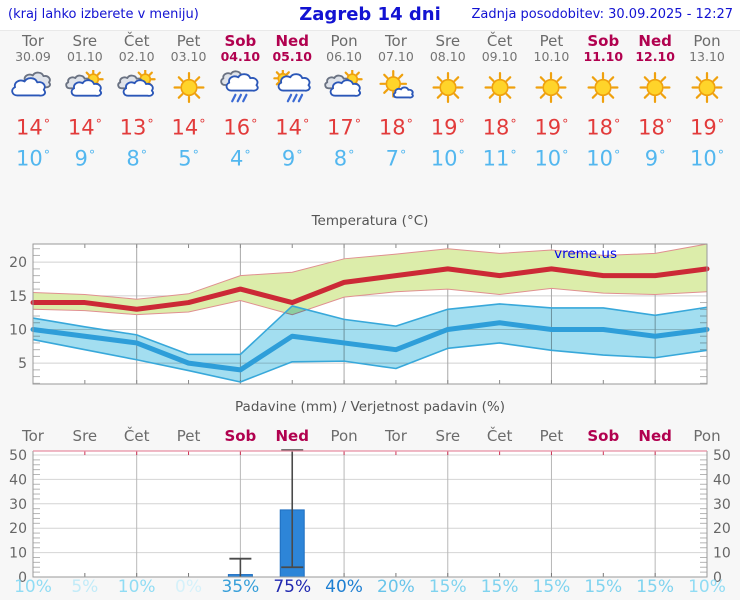  Describe the element at coordinates (85, 587) in the screenshot. I see `precip-probability: 5%` at that location.